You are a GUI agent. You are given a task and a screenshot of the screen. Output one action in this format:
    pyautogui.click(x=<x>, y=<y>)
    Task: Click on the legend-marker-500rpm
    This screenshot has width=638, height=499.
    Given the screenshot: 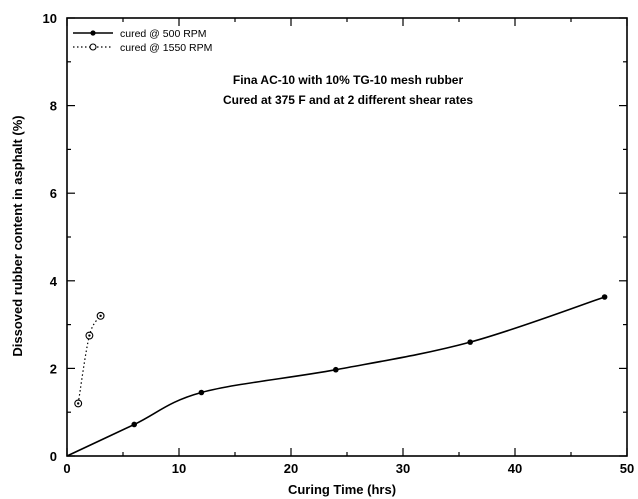 What is the action you would take?
    pyautogui.click(x=92, y=32)
    